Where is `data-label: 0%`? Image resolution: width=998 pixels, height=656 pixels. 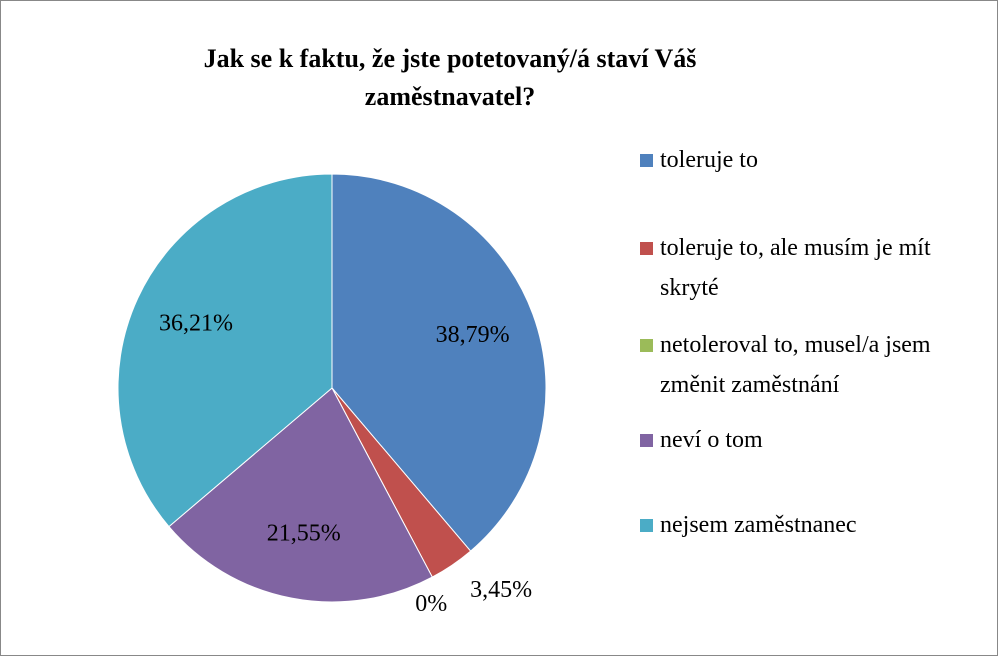 data-label: 0% is located at coordinates (431, 604).